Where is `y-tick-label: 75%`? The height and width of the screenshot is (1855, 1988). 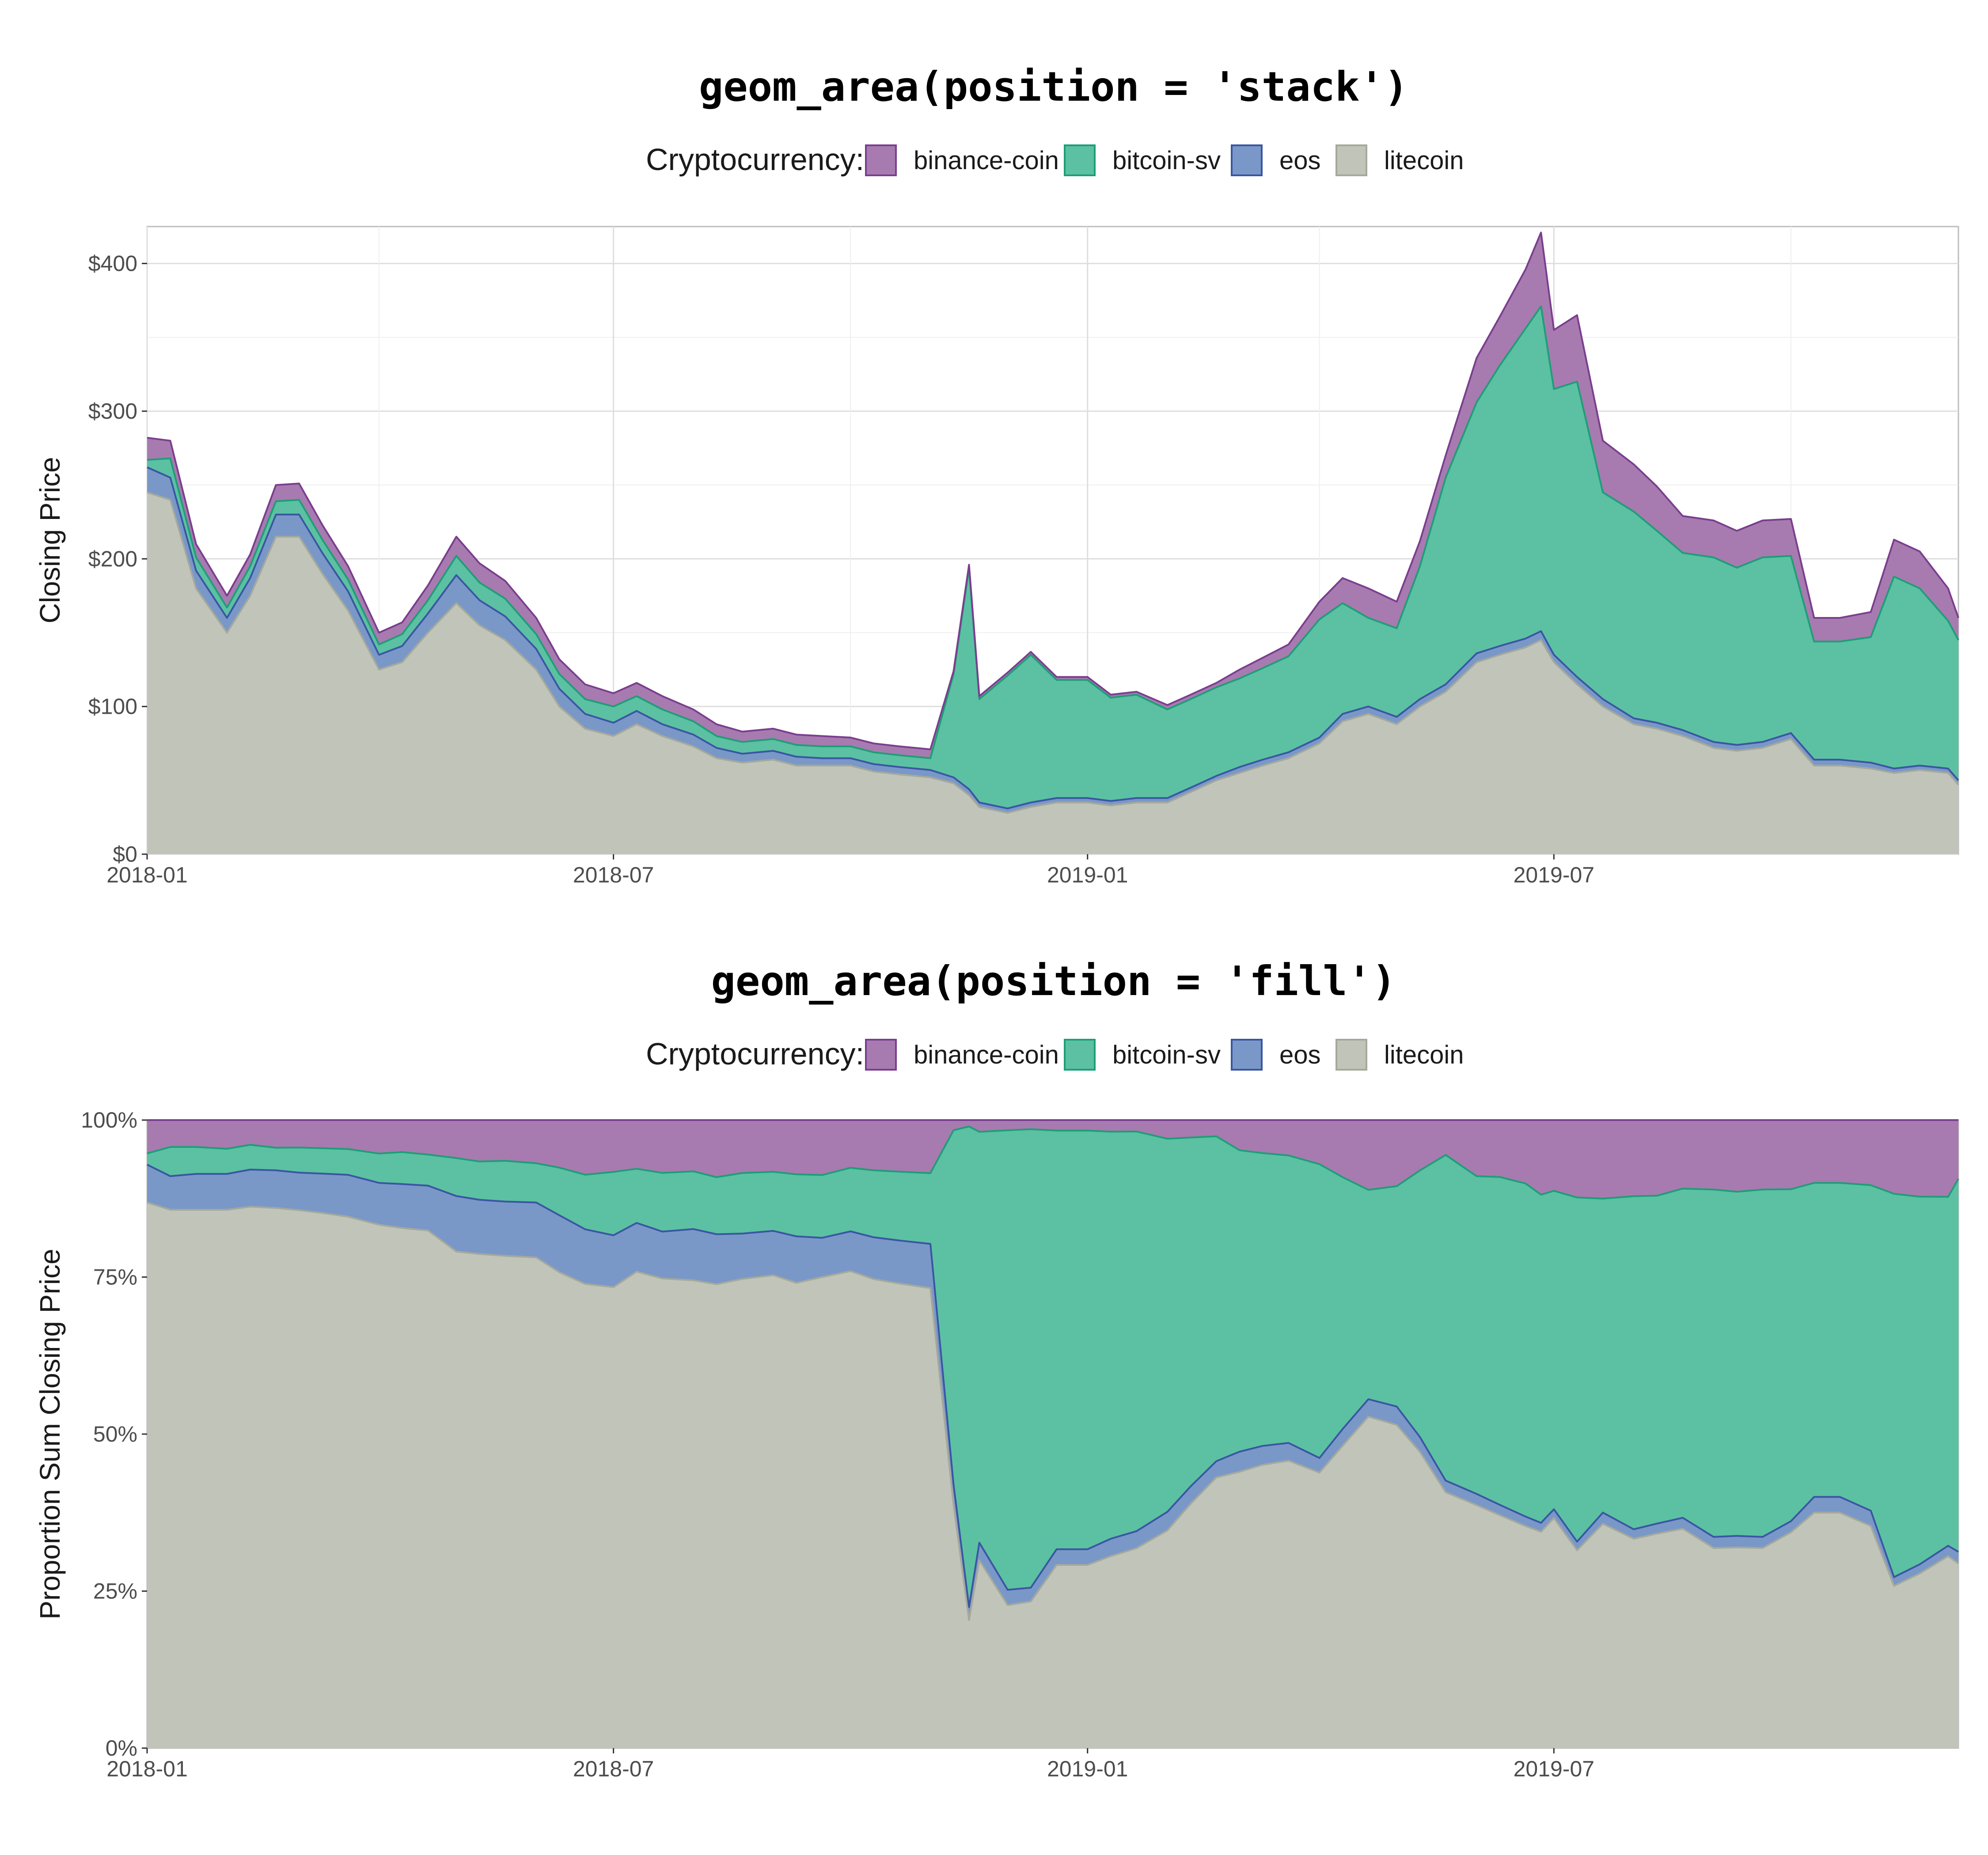 y-tick-label: 75% is located at coordinates (115, 1277).